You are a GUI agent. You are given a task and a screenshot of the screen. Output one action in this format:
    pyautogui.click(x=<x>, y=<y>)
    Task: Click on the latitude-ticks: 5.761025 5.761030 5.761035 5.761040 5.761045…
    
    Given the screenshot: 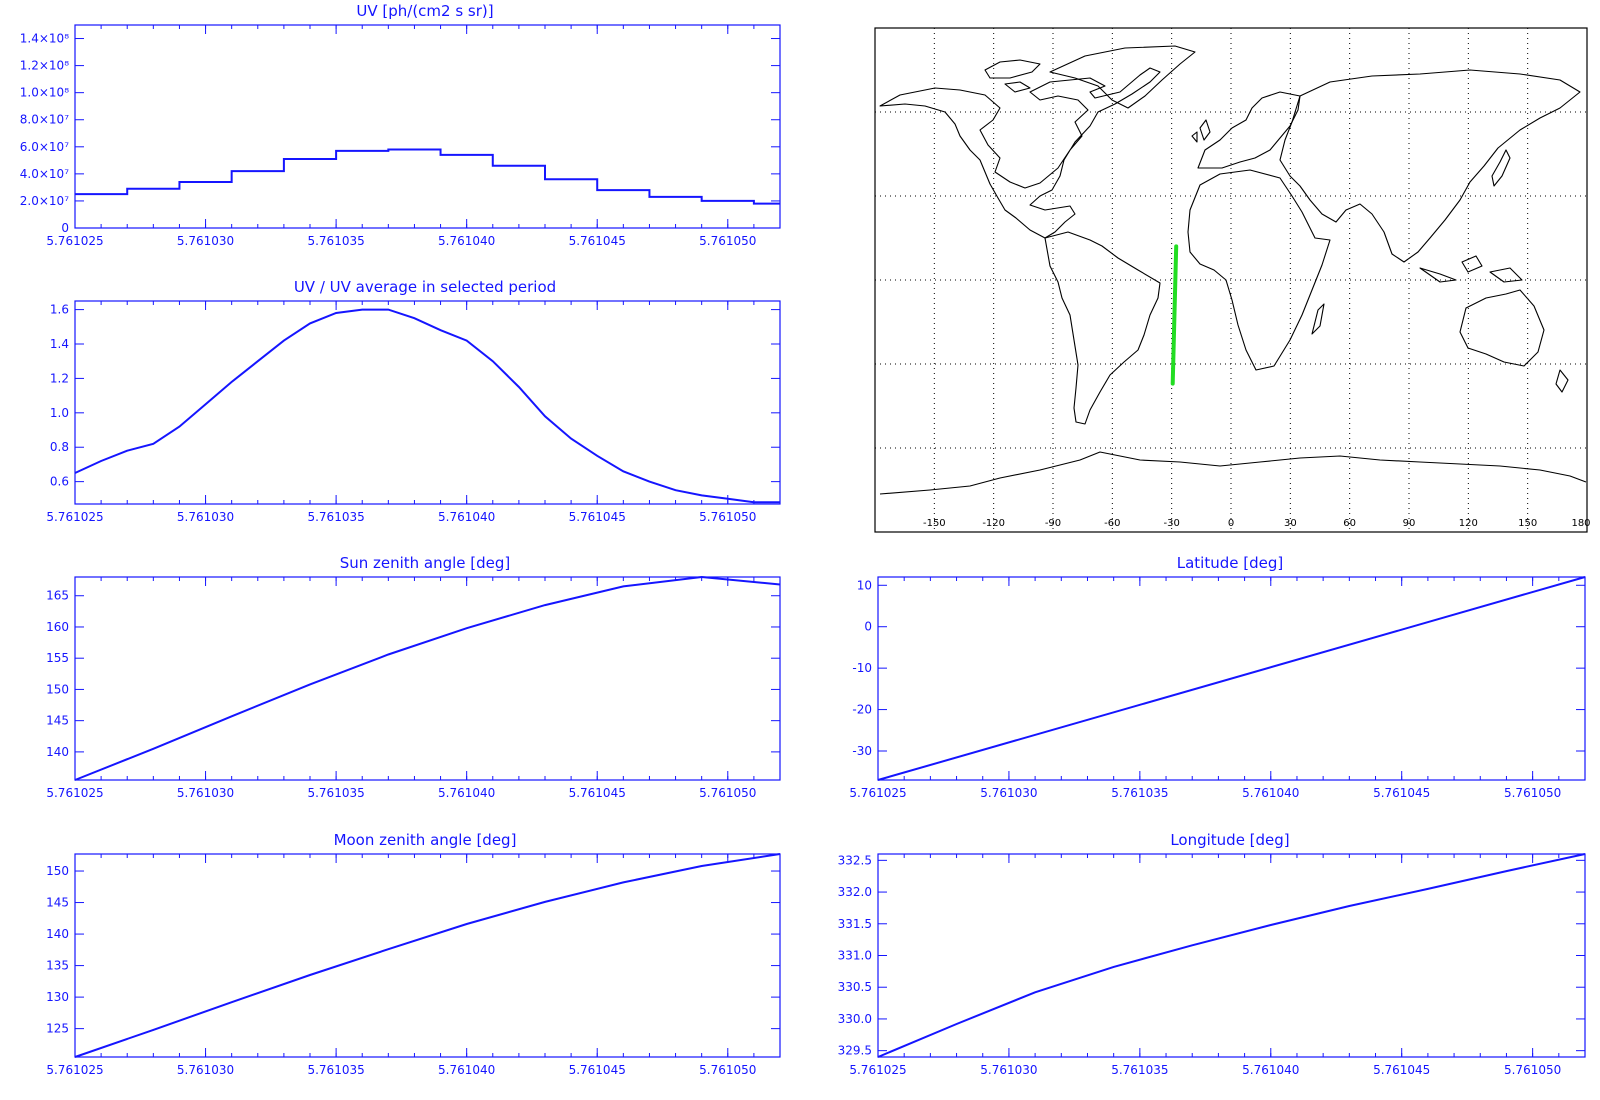 What is the action you would take?
    pyautogui.click(x=1217, y=688)
    